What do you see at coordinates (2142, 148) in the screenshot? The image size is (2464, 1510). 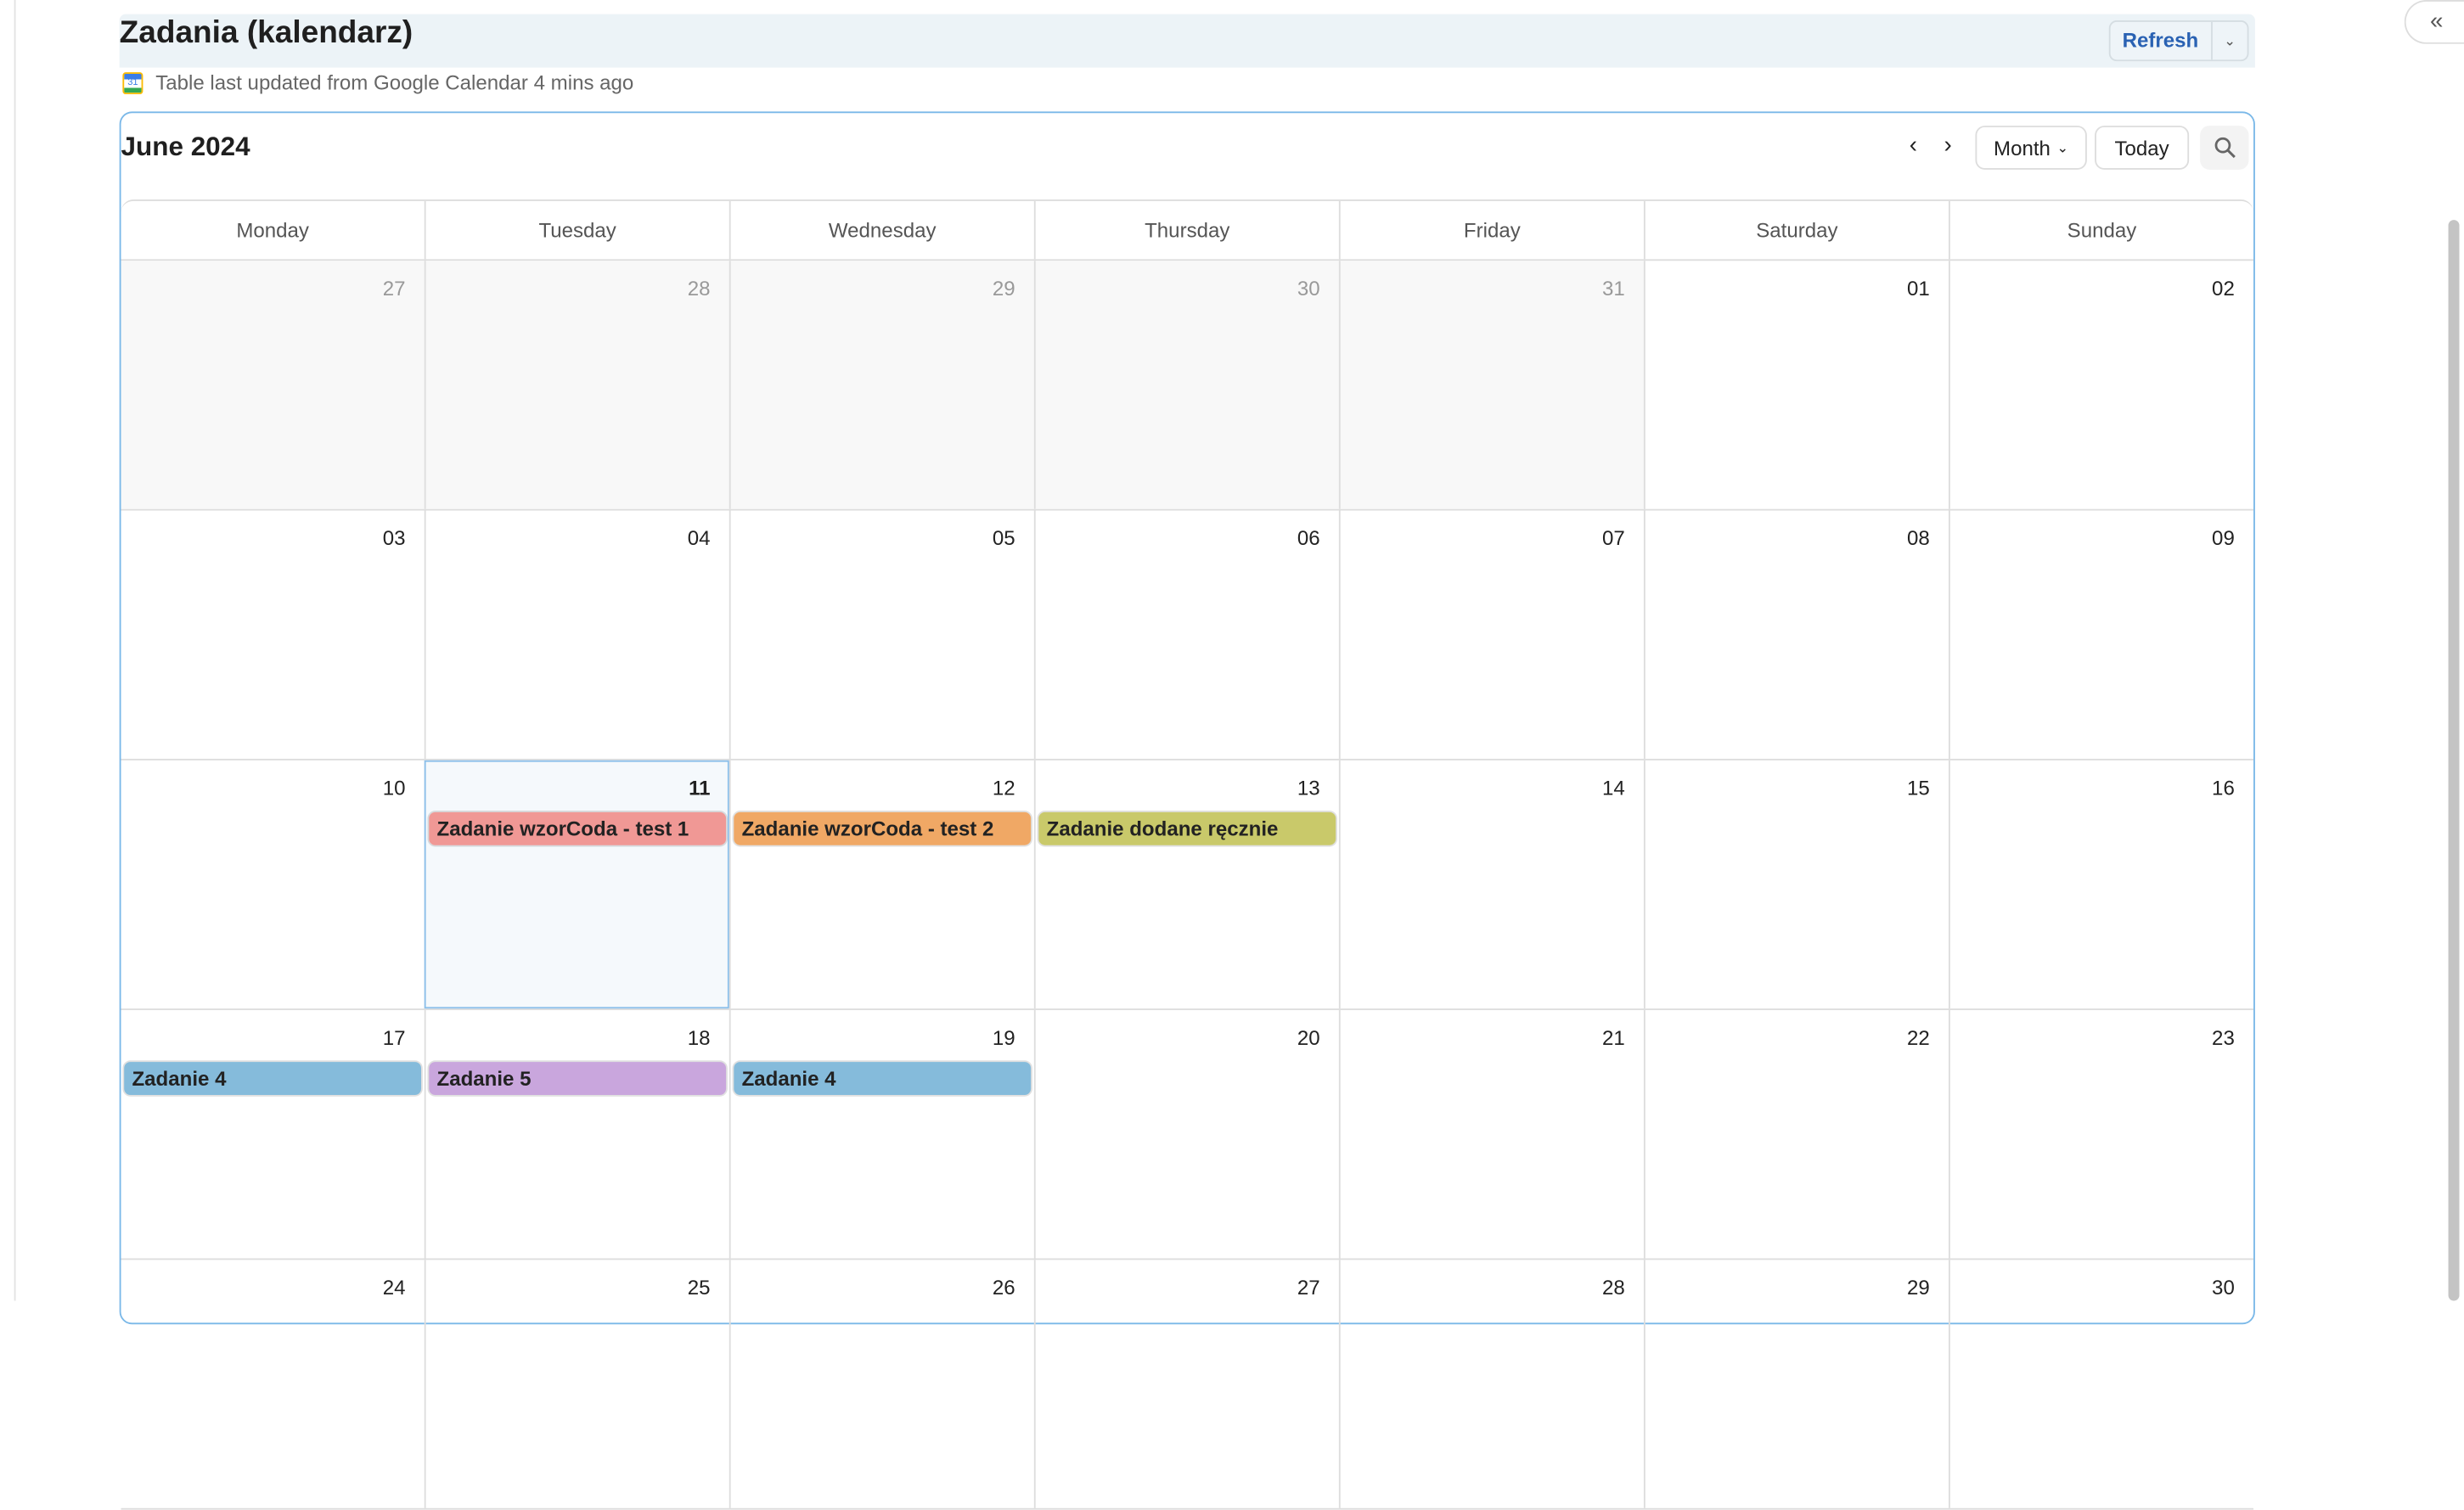 I see `today-button: Today` at bounding box center [2142, 148].